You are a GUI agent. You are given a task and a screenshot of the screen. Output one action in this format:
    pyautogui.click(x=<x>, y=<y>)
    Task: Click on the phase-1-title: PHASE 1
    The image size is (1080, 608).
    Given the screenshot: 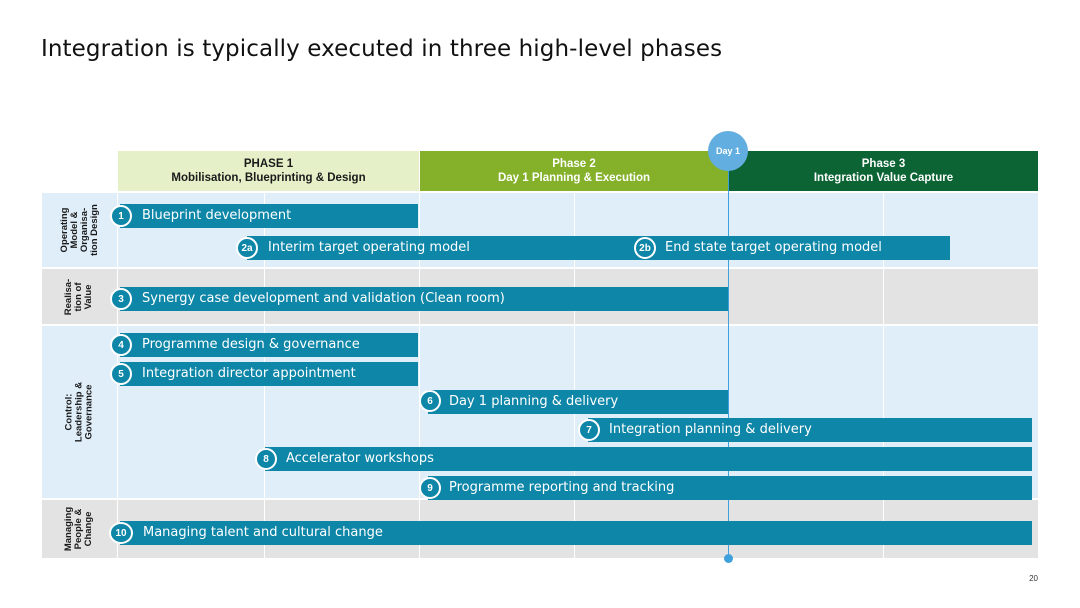 What is the action you would take?
    pyautogui.click(x=268, y=164)
    